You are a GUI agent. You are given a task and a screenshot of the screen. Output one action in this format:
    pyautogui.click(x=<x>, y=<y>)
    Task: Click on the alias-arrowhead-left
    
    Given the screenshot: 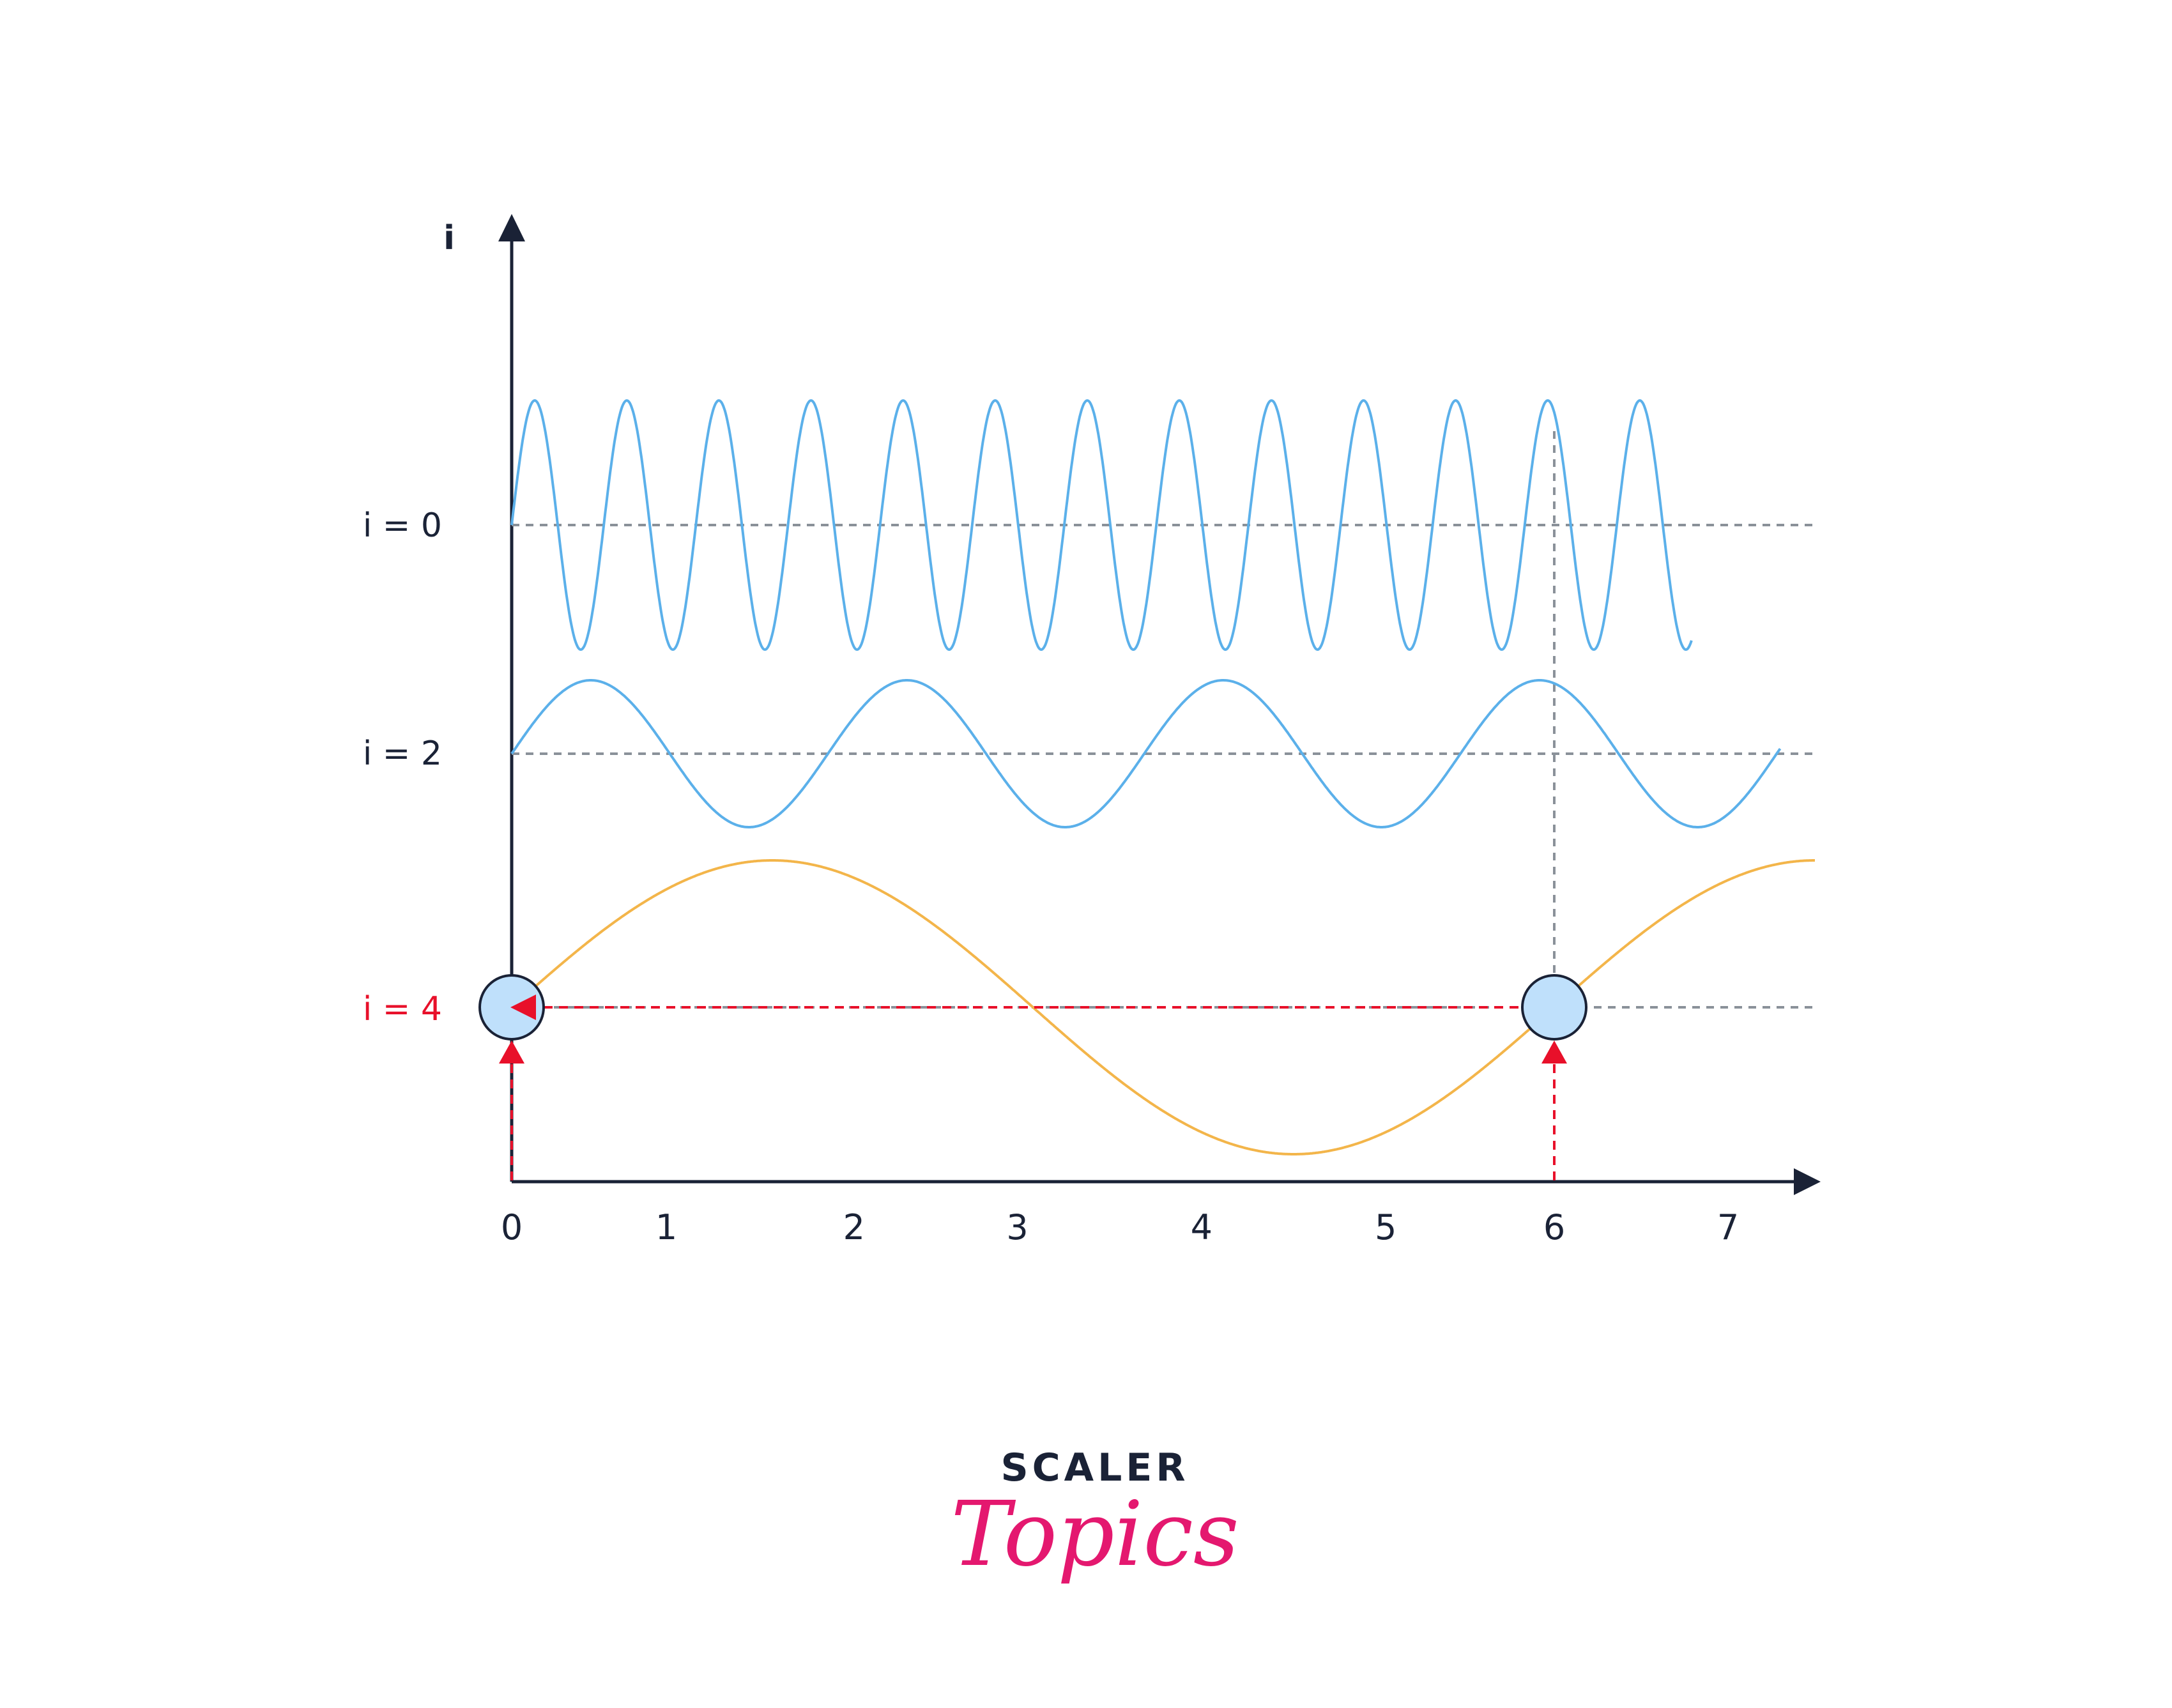 What is the action you would take?
    pyautogui.click(x=523, y=1008)
    